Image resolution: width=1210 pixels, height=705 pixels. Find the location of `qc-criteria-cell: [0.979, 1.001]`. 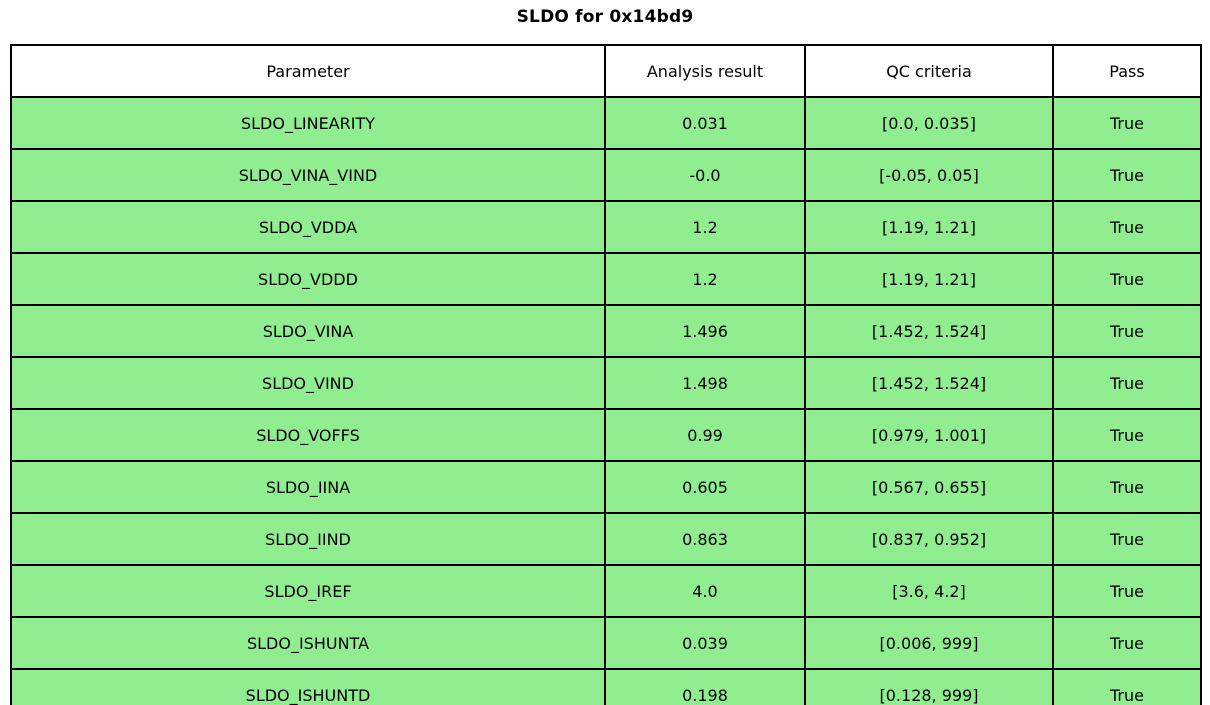

qc-criteria-cell: [0.979, 1.001] is located at coordinates (929, 435).